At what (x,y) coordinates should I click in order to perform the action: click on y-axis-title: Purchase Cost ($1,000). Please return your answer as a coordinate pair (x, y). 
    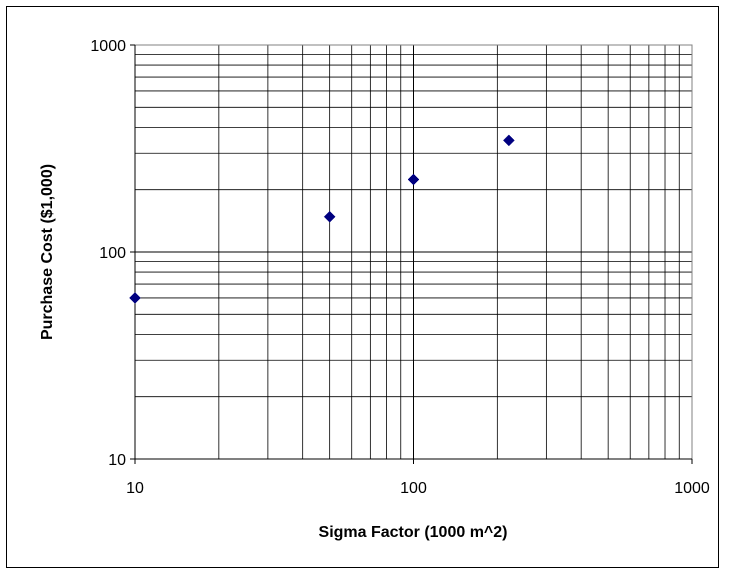
    Looking at the image, I should click on (47, 252).